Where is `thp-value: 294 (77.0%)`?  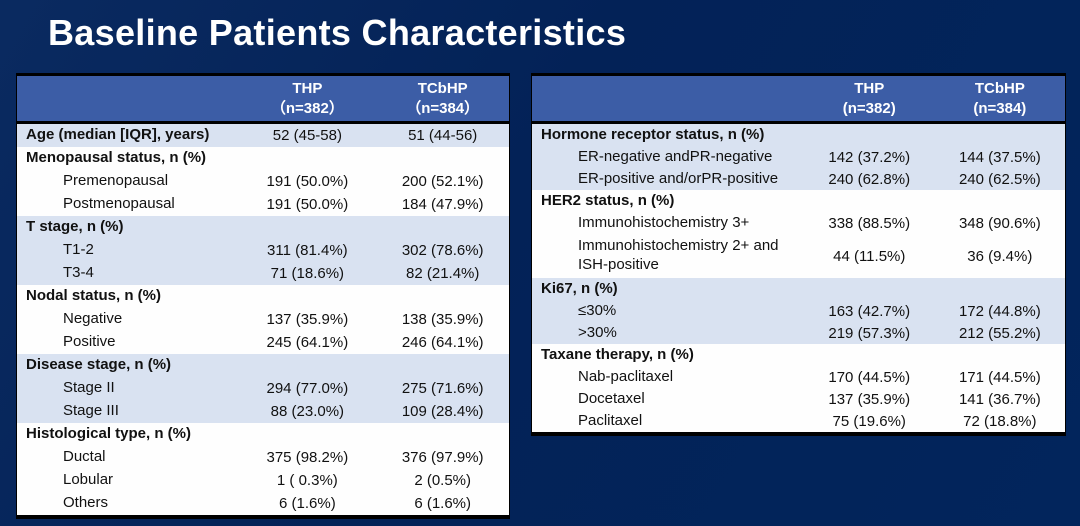
thp-value: 294 (77.0%) is located at coordinates (307, 388).